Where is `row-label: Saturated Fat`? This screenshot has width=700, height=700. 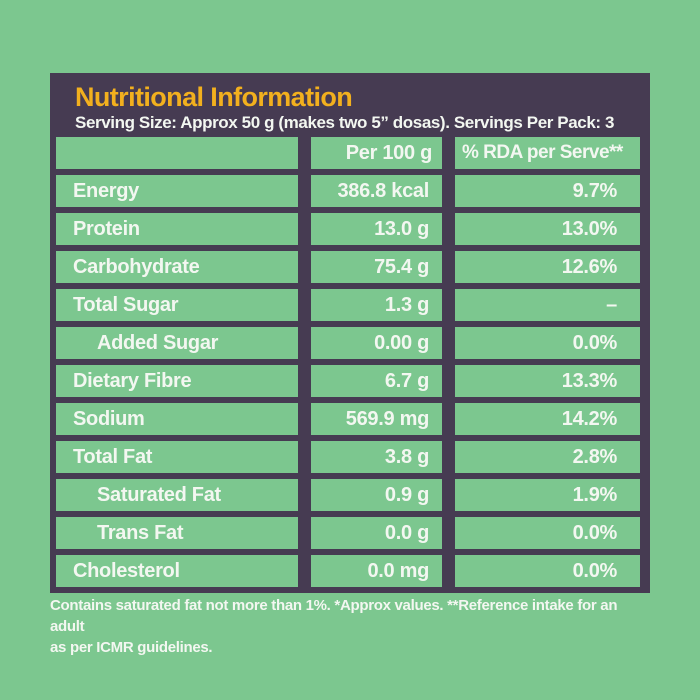 row-label: Saturated Fat is located at coordinates (177, 495).